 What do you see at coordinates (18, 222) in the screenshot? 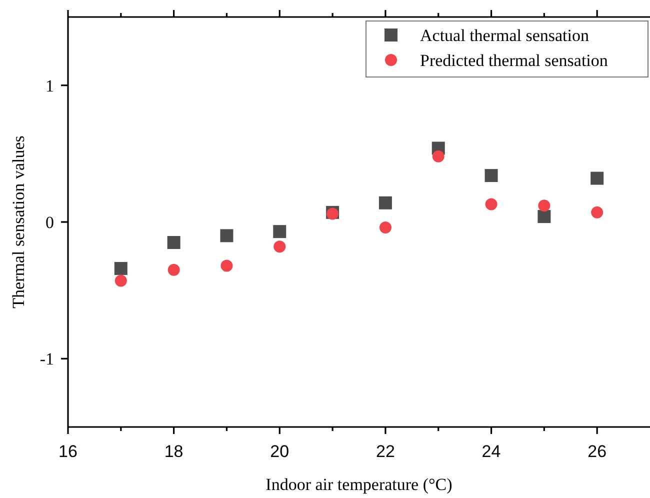
I see `y-axis-title: Thermal sensation values` at bounding box center [18, 222].